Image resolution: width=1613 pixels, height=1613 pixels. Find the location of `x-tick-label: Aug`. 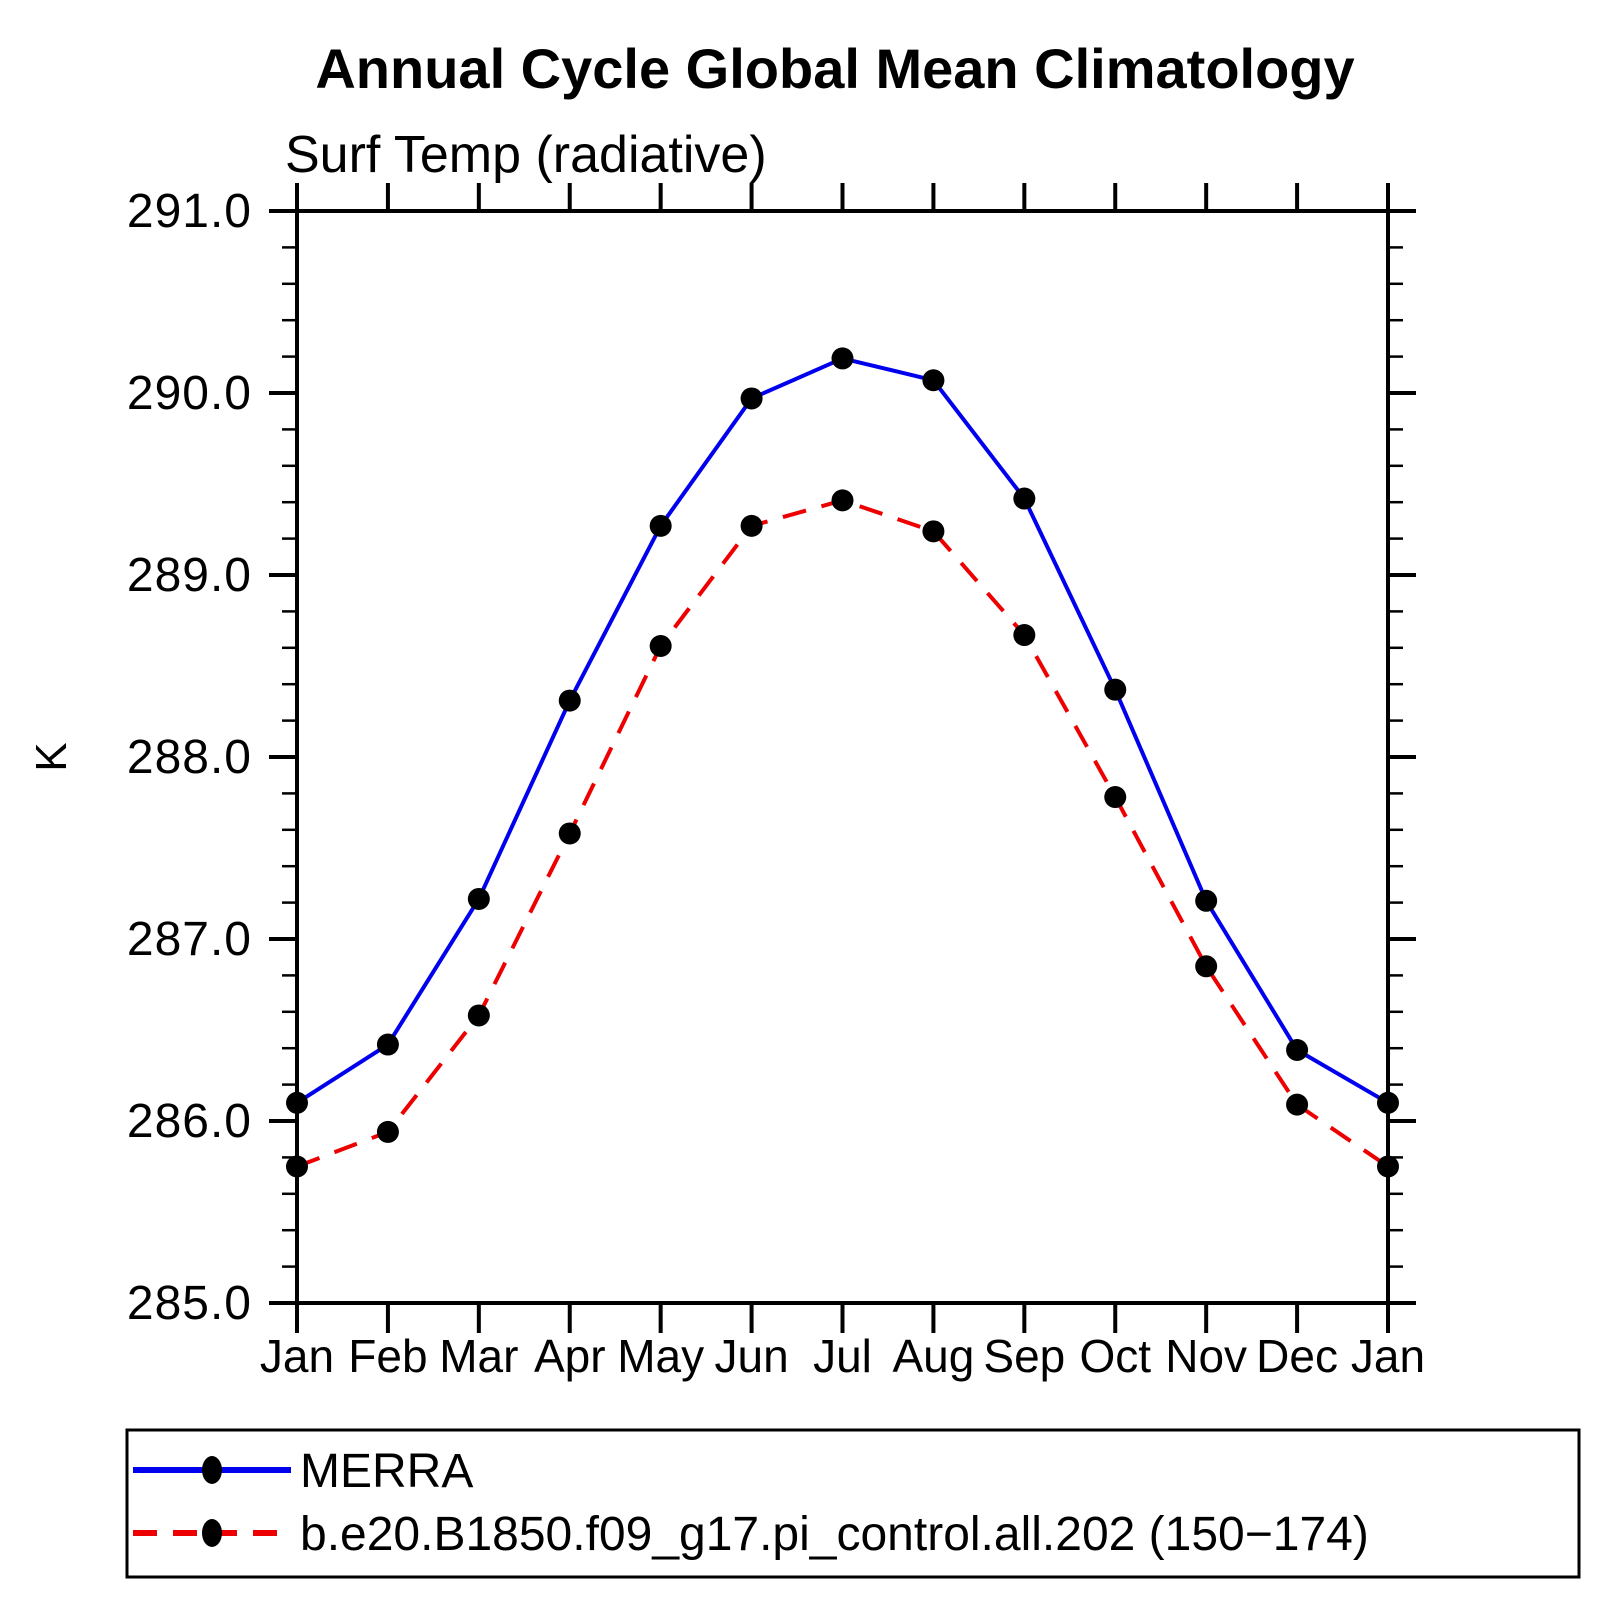

x-tick-label: Aug is located at coordinates (933, 1356).